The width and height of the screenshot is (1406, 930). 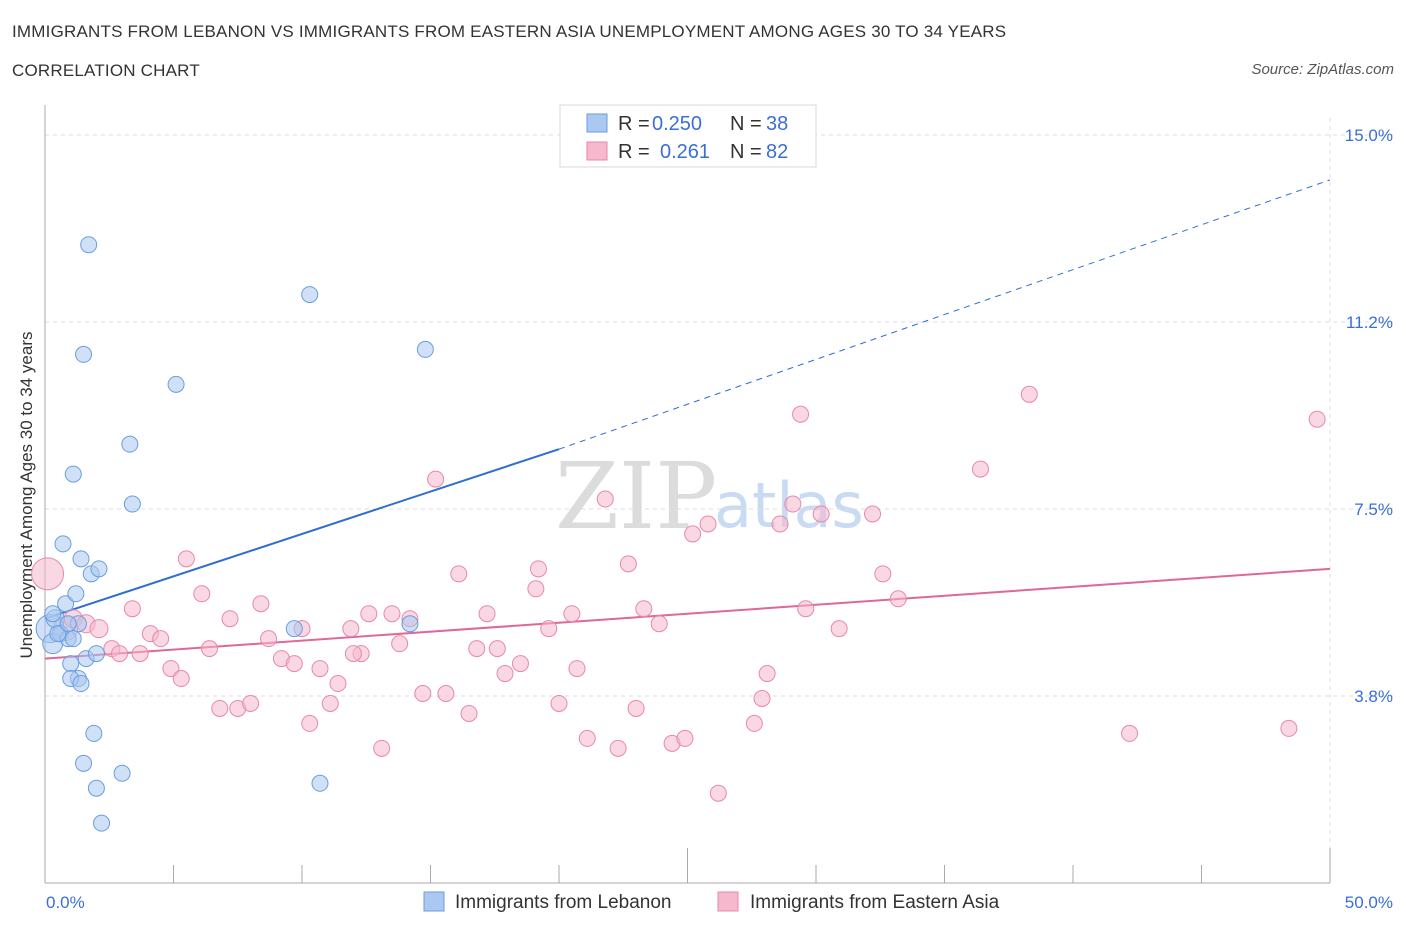 What do you see at coordinates (746, 152) in the screenshot?
I see `legend-n-label-eastern-asia: N =` at bounding box center [746, 152].